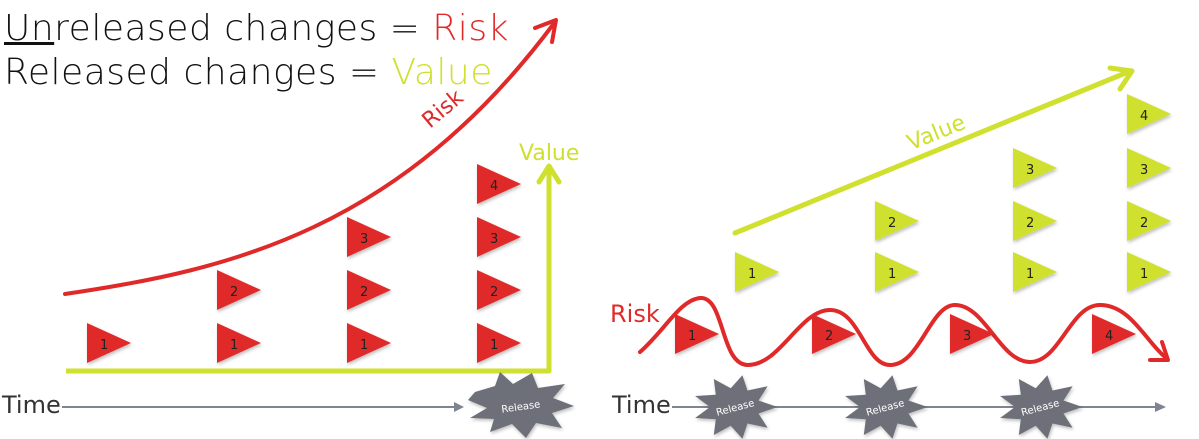 The width and height of the screenshot is (1199, 439). Describe the element at coordinates (545, 31) in the screenshot. I see `left-risk-arrowhead` at that location.